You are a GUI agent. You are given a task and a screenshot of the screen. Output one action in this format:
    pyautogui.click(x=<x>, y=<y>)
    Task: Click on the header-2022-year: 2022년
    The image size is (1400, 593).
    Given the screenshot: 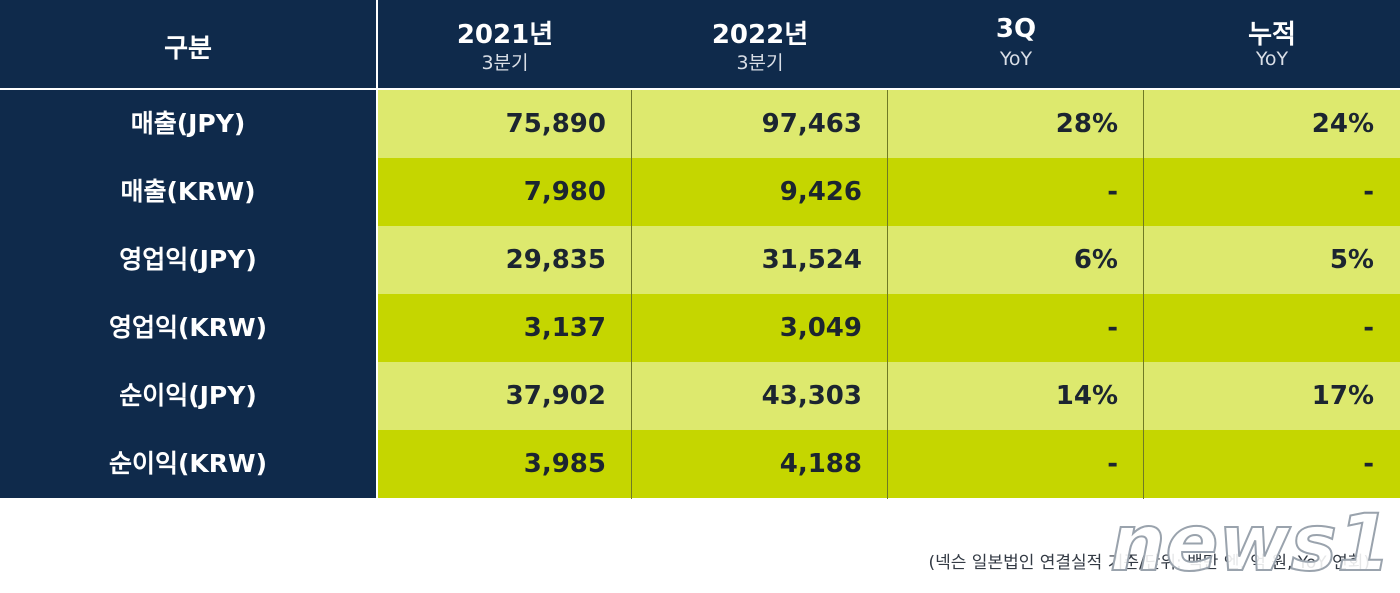 What is the action you would take?
    pyautogui.click(x=760, y=35)
    